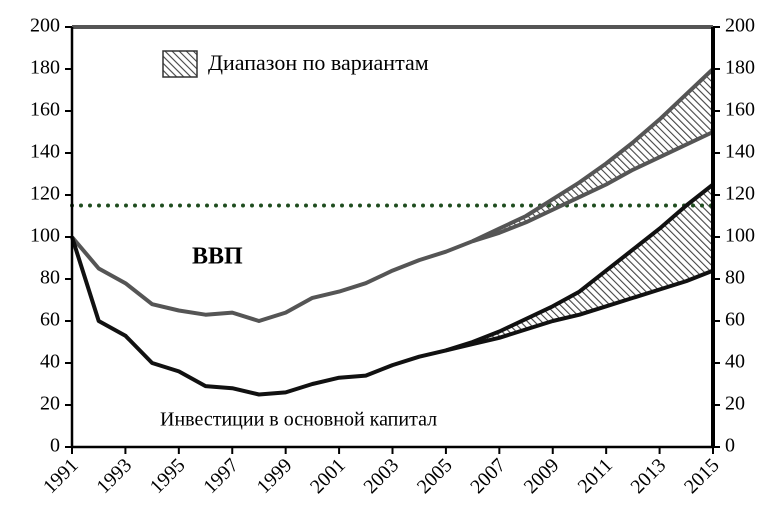 Image resolution: width=778 pixels, height=530 pixels. What do you see at coordinates (298, 420) in the screenshot?
I see `annotation: Инвестиции в основной капитал` at bounding box center [298, 420].